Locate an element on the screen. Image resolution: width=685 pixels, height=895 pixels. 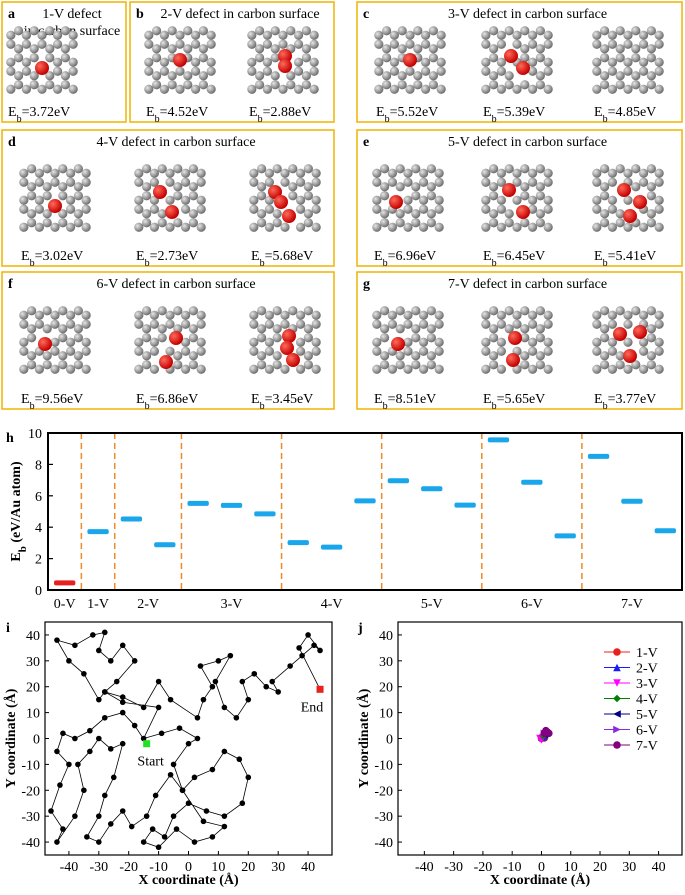
x-tick-label: 5-V is located at coordinates (432, 604).